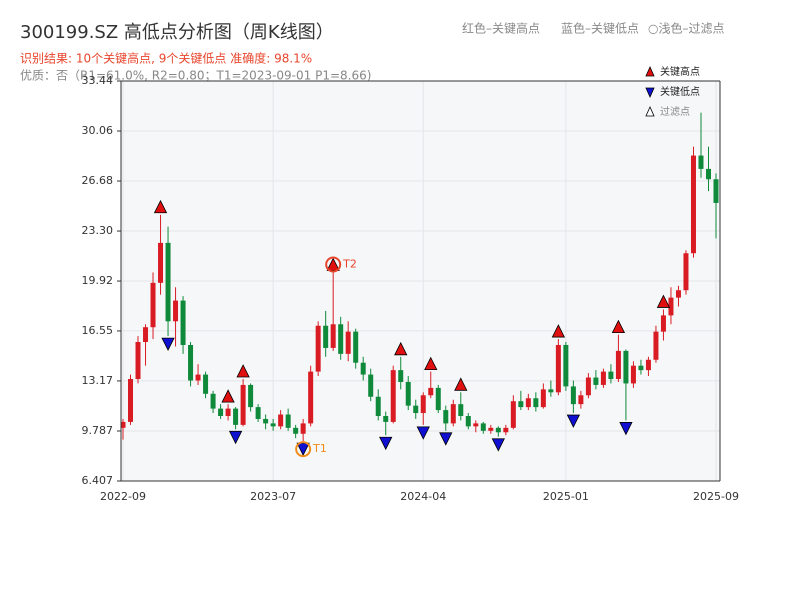 This screenshot has width=800, height=604. What do you see at coordinates (349, 263) in the screenshot?
I see `annotation-label: T2` at bounding box center [349, 263].